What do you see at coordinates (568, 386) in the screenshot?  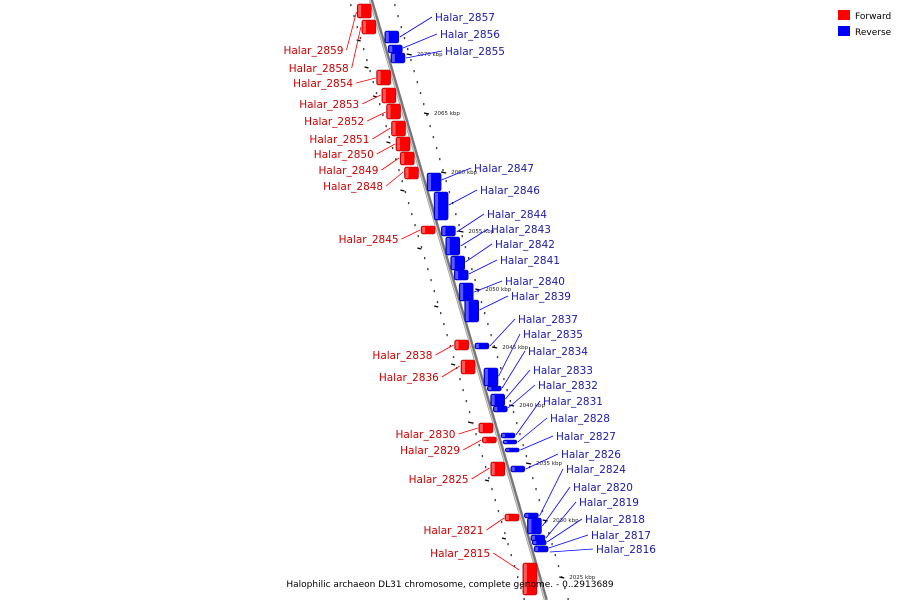 I see `reverse-gene-label: Halar_2832` at bounding box center [568, 386].